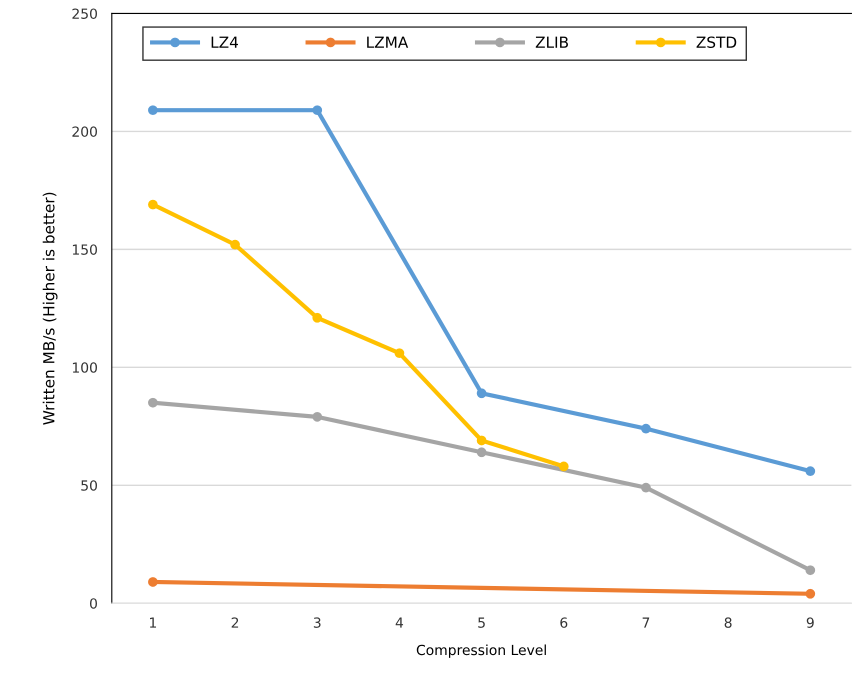 This screenshot has height=674, width=860. What do you see at coordinates (646, 623) in the screenshot?
I see `x-tick-label: 7` at bounding box center [646, 623].